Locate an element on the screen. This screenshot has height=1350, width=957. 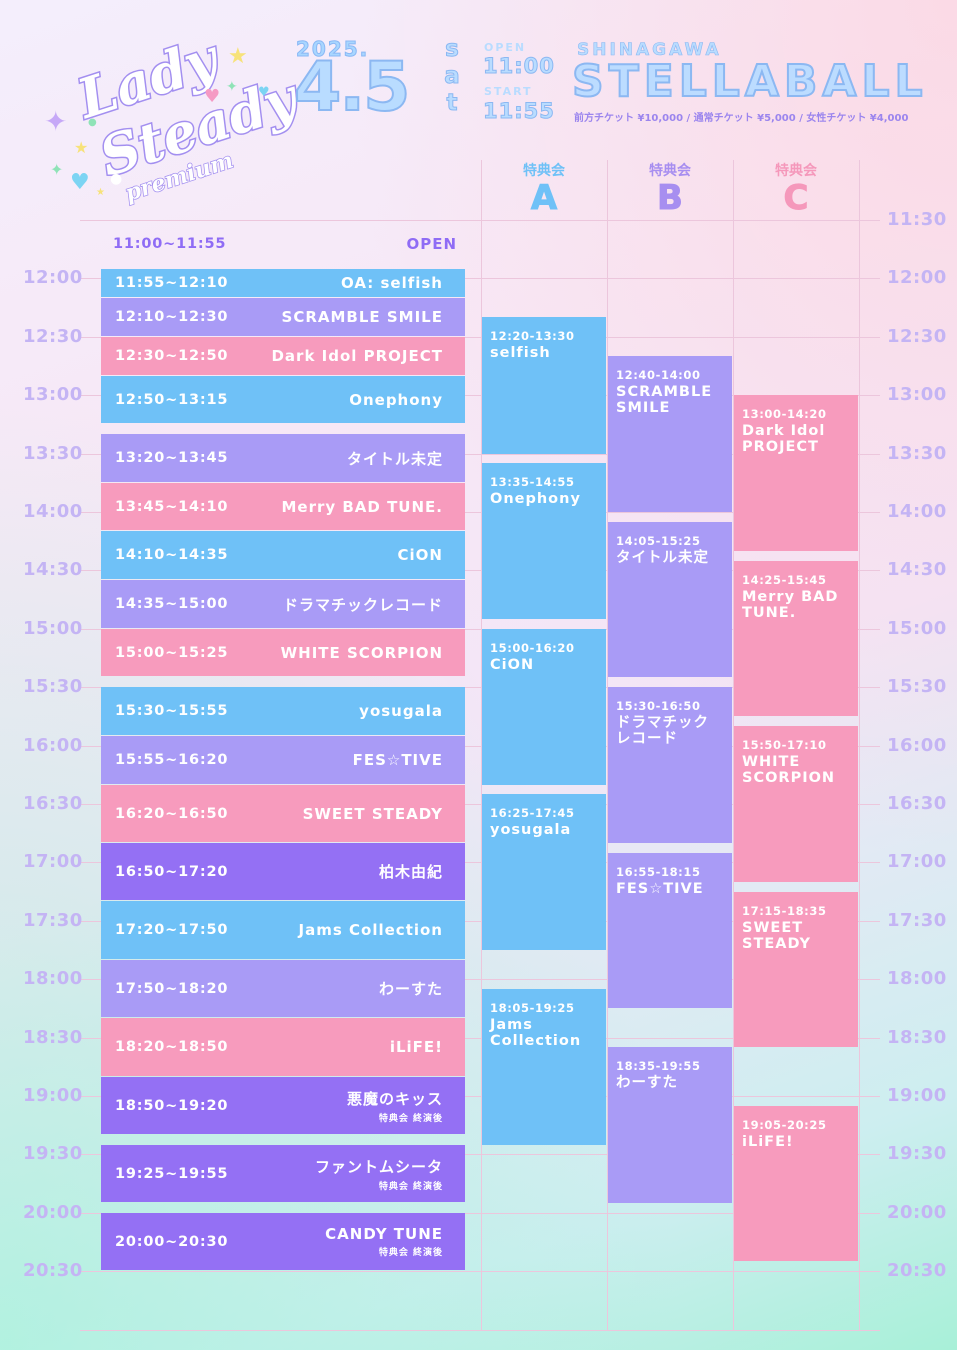
booth-slot: 15:30-16:50 ドラマチックレコード is located at coordinates (670, 765).